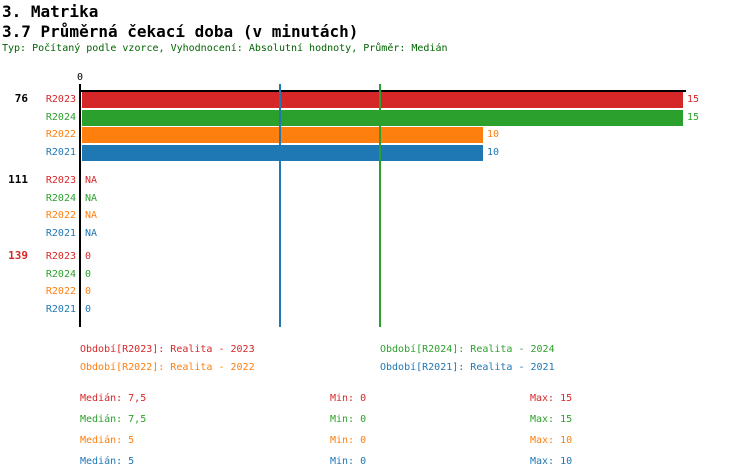  What do you see at coordinates (382, 91) in the screenshot?
I see `x-axis-line` at bounding box center [382, 91].